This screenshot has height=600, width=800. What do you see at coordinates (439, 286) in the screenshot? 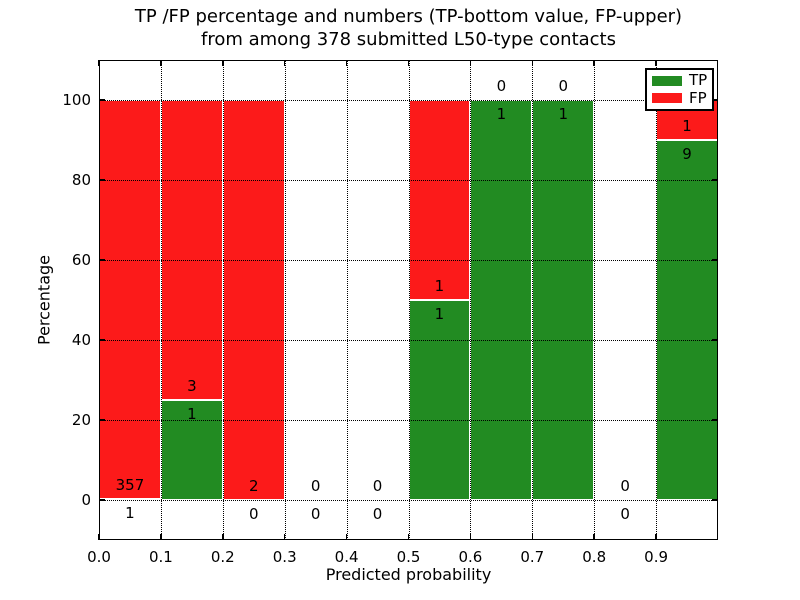
I see `fp-count-label-5: 1` at bounding box center [439, 286].